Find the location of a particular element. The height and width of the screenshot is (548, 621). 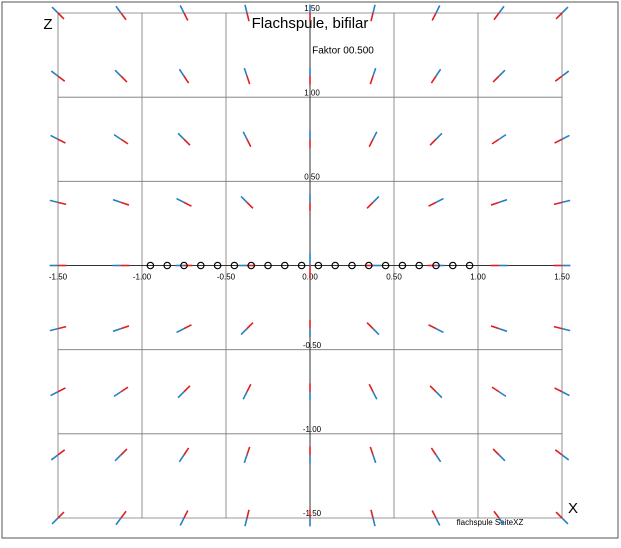

y-tick-label: 0.50 is located at coordinates (312, 176).